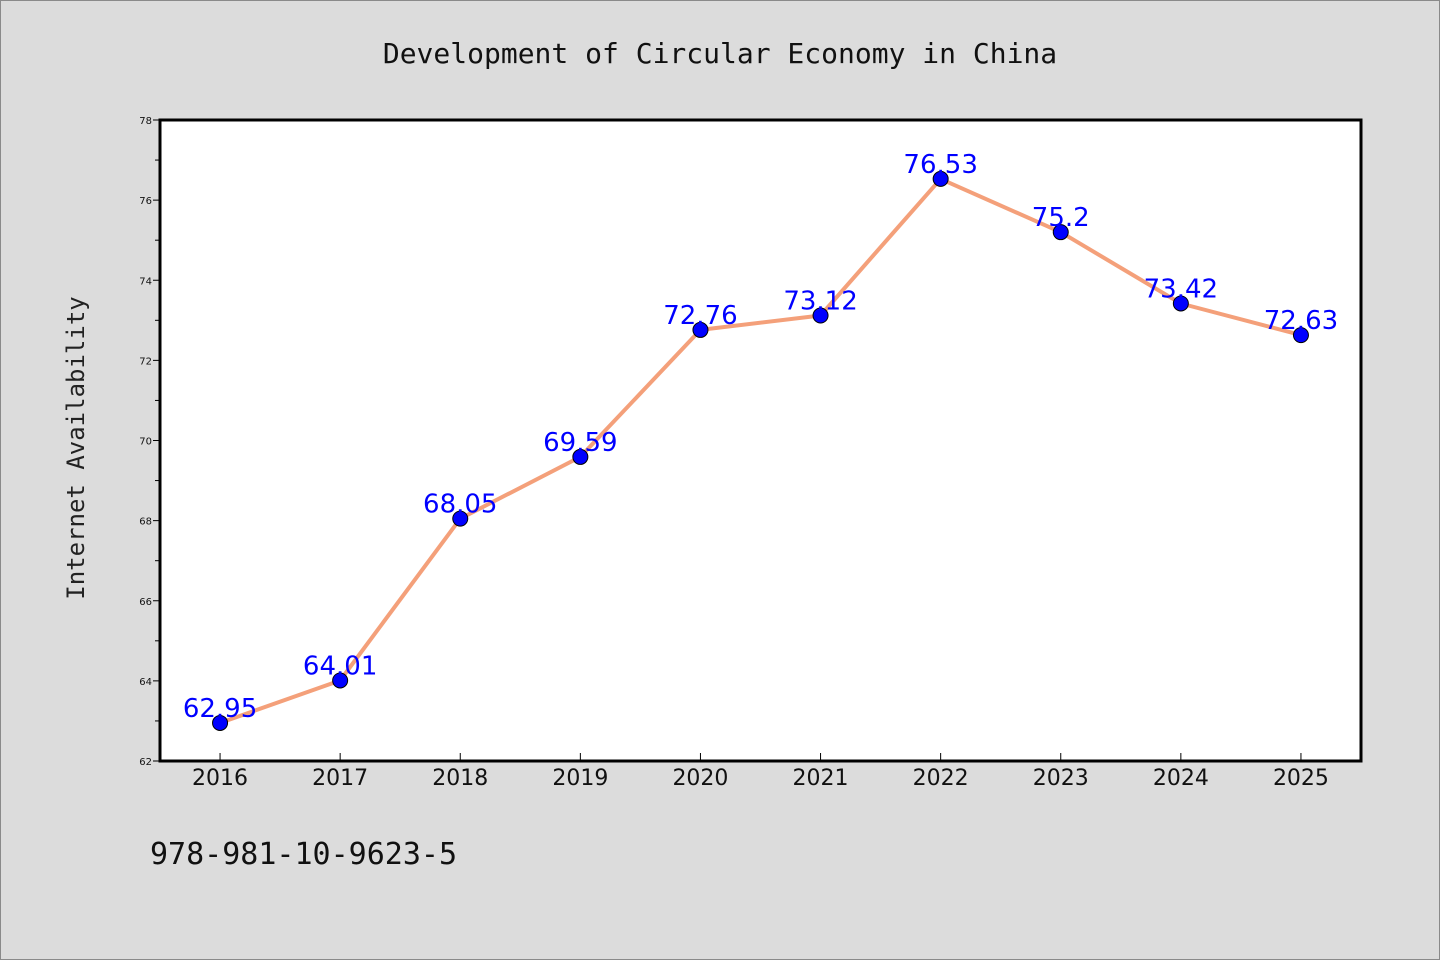 The width and height of the screenshot is (1440, 960). Describe the element at coordinates (700, 778) in the screenshot. I see `x-tick-label: 2020` at that location.